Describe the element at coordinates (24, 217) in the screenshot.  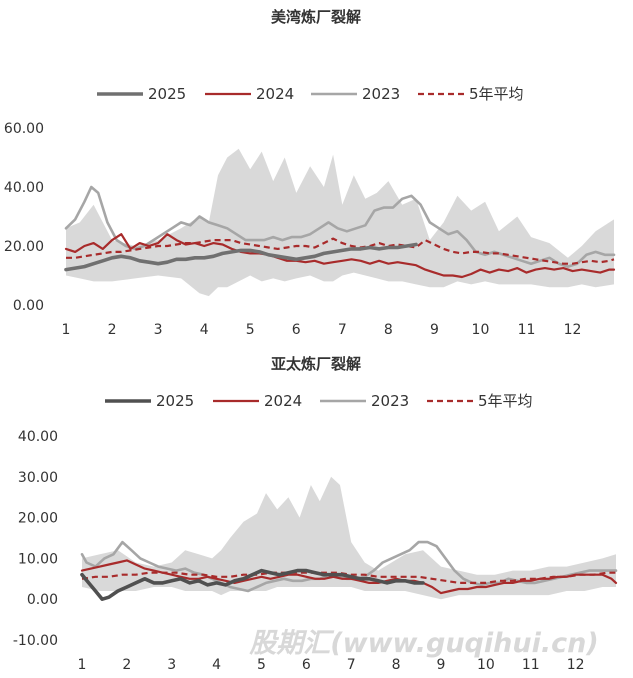
I see `y-axis-ticks: 60.00 40.00 20.00 0.00` at that location.